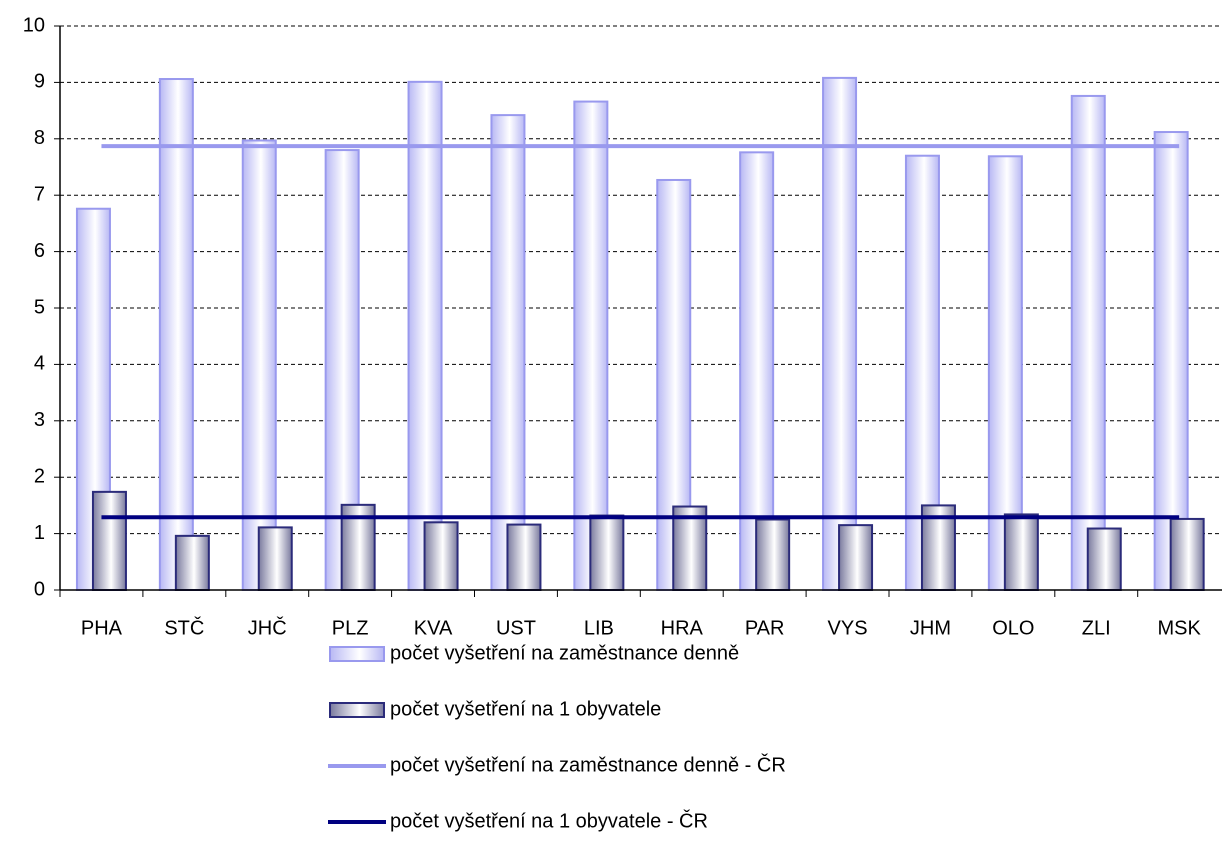 The height and width of the screenshot is (854, 1222). What do you see at coordinates (1013, 628) in the screenshot?
I see `x-tick-label: OLO` at bounding box center [1013, 628].